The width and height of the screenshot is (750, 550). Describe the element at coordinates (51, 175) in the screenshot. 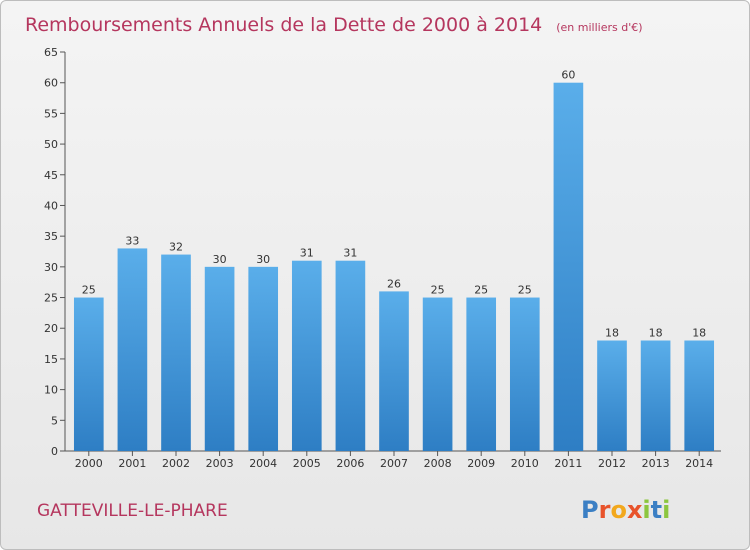

I see `y-tick-label: 45` at that location.